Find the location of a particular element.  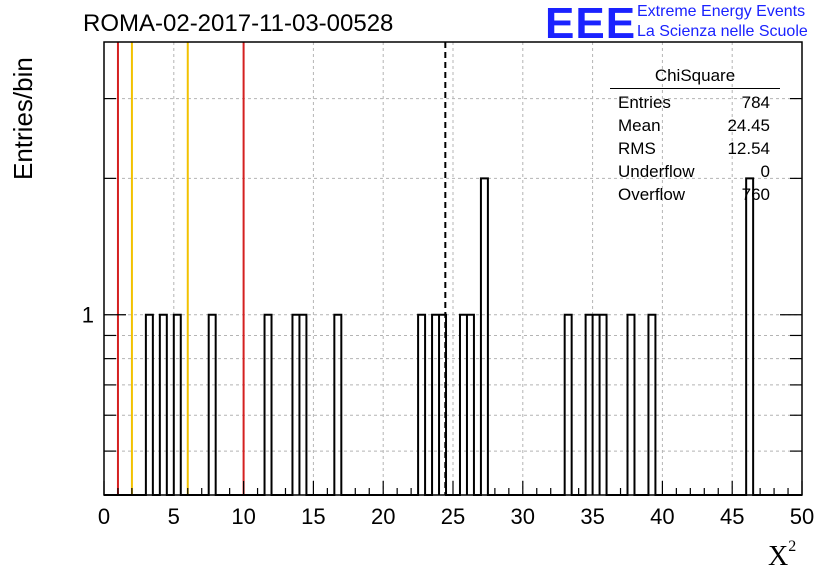

x-tick-label: 40 is located at coordinates (662, 516).